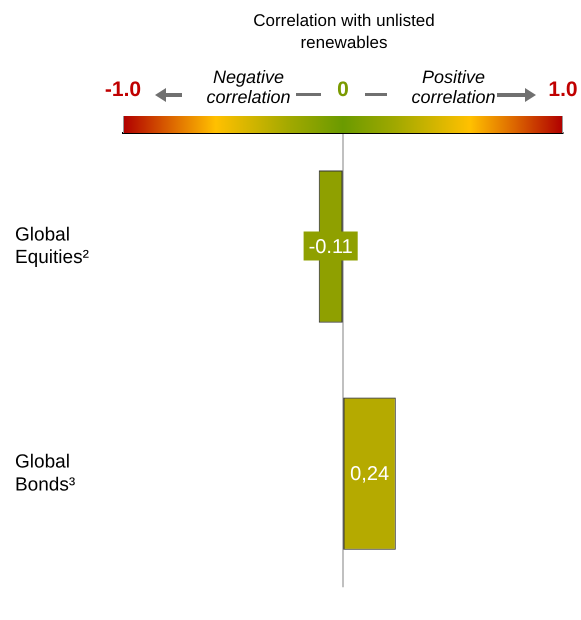 The image size is (581, 620). Describe the element at coordinates (52, 246) in the screenshot. I see `y-tick-label: Global Equities²` at that location.